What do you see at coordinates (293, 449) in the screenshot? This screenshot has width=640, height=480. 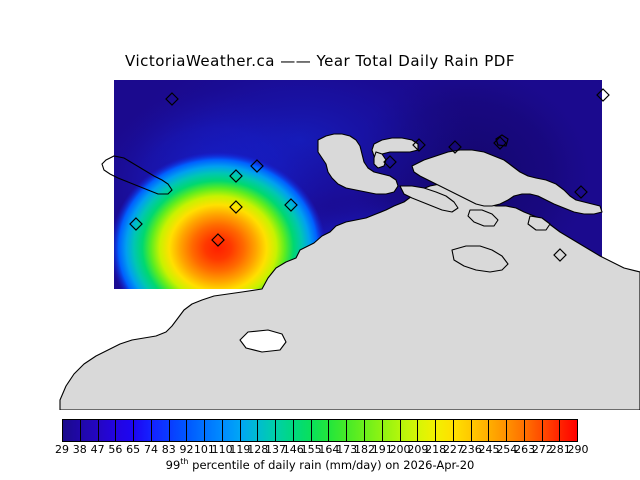 I see `colorbar-tick: 146` at bounding box center [293, 449].